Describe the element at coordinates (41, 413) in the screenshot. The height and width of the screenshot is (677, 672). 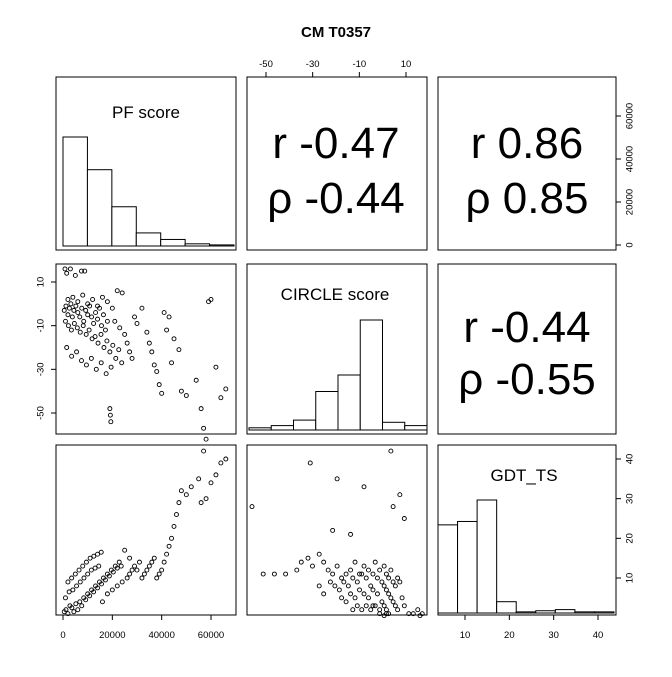
I see `tick-label-left-circle: -50` at that location.